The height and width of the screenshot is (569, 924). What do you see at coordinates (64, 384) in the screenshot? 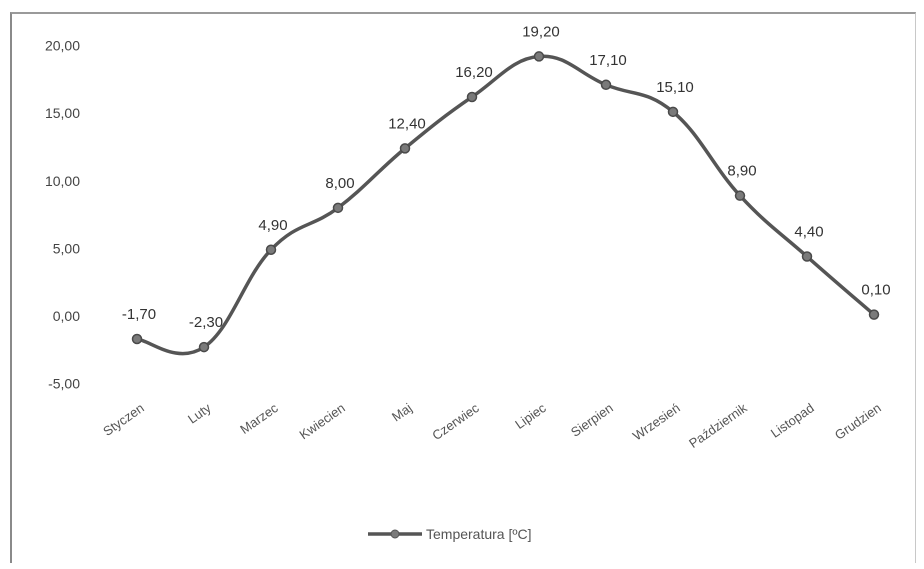
I see `y-tick-label: -5,00` at bounding box center [64, 384].